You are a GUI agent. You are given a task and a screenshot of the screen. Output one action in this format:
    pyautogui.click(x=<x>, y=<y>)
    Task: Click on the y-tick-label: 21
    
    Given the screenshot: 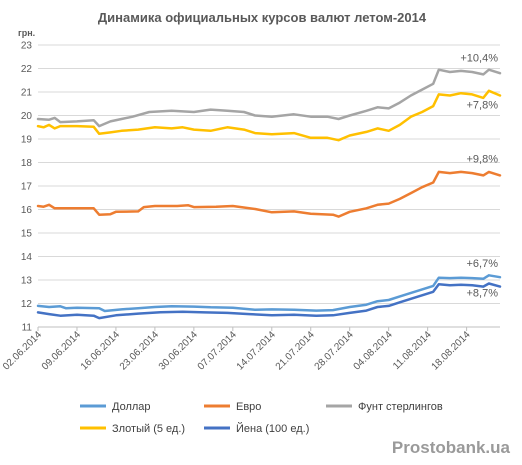 What is the action you would take?
    pyautogui.click(x=27, y=93)
    